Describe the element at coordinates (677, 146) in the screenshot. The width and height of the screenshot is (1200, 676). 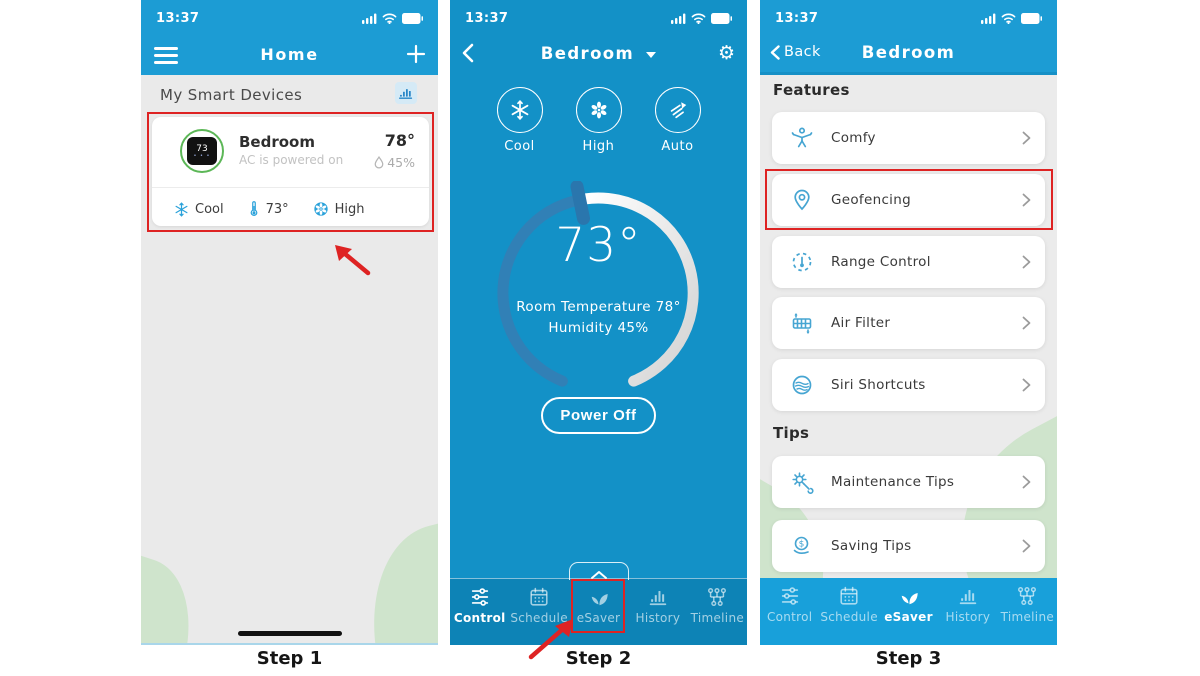
I see `mode-label: Auto` at that location.